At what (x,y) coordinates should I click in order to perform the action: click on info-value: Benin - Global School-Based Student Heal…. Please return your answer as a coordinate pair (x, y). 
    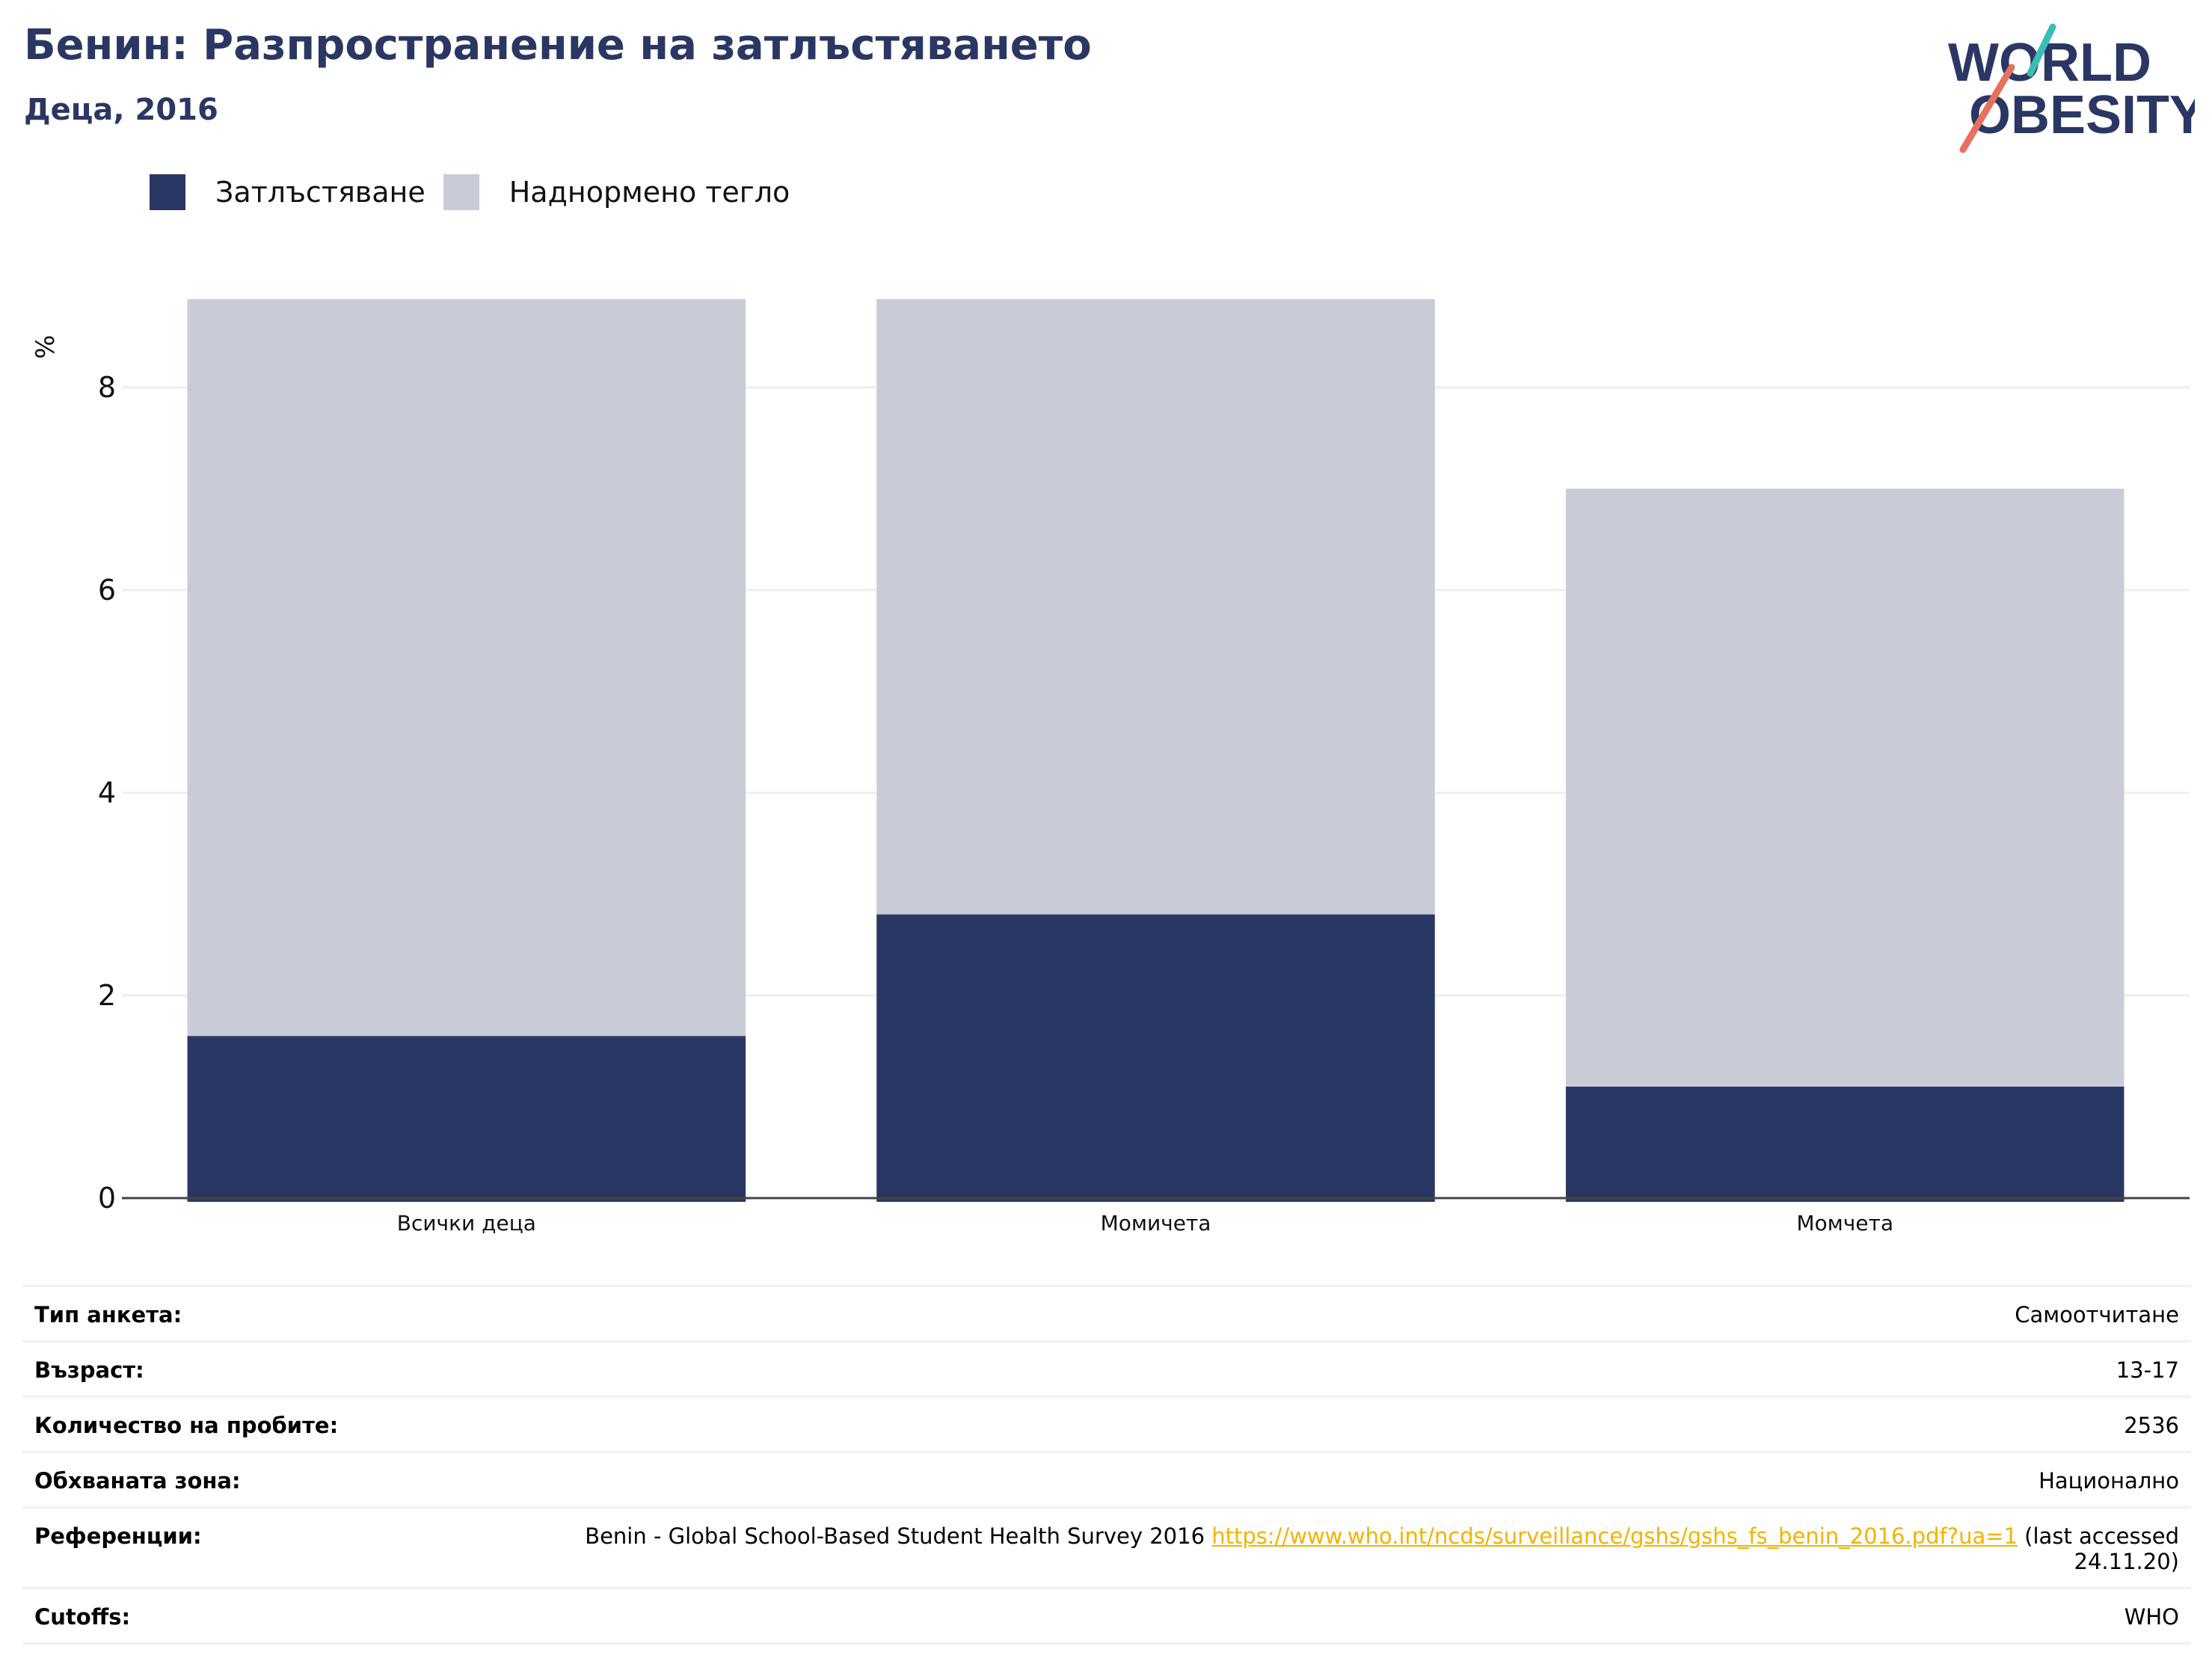
    Looking at the image, I should click on (1356, 1548).